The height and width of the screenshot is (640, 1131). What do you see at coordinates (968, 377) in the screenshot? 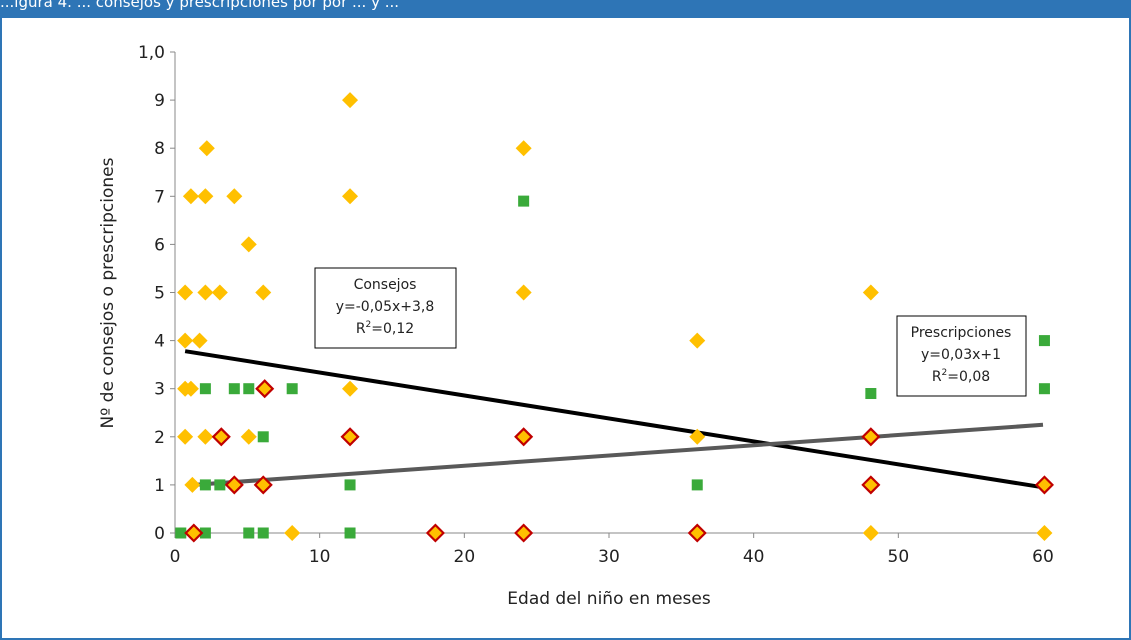
I see `prescripciones-r2-value: =0,08` at bounding box center [968, 377].